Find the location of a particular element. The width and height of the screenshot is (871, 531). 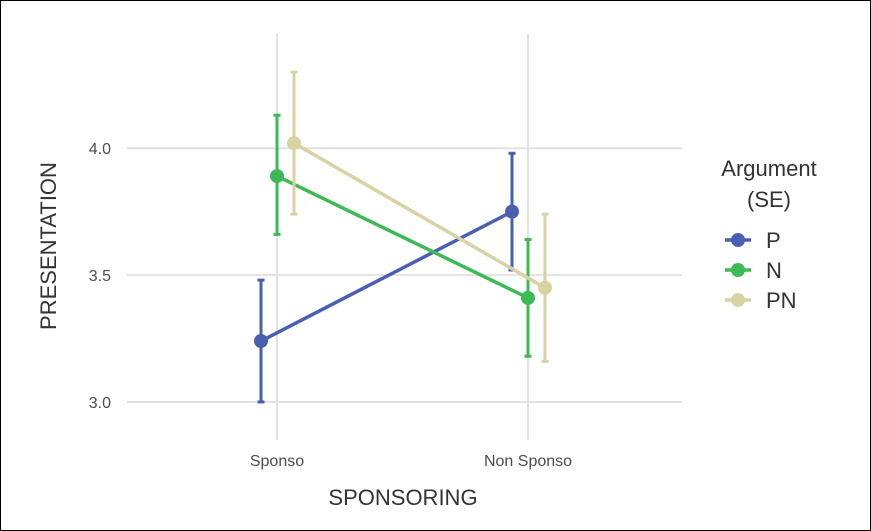

series-line-PN is located at coordinates (419, 215).